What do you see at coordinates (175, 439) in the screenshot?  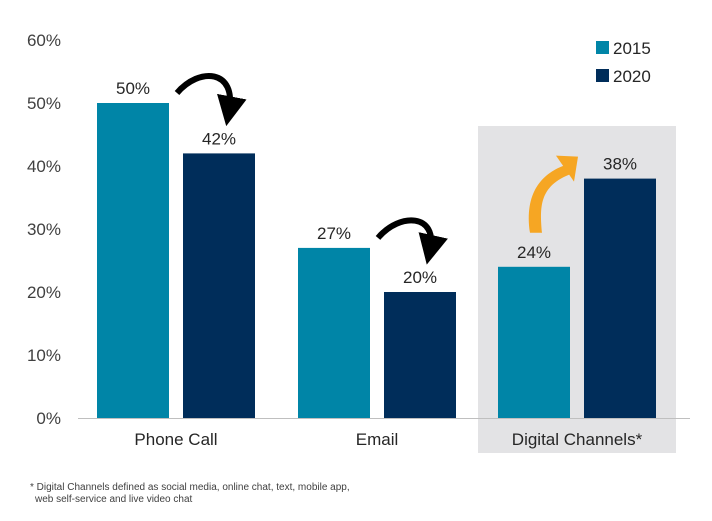 I see `x-category-label: Phone Call` at bounding box center [175, 439].